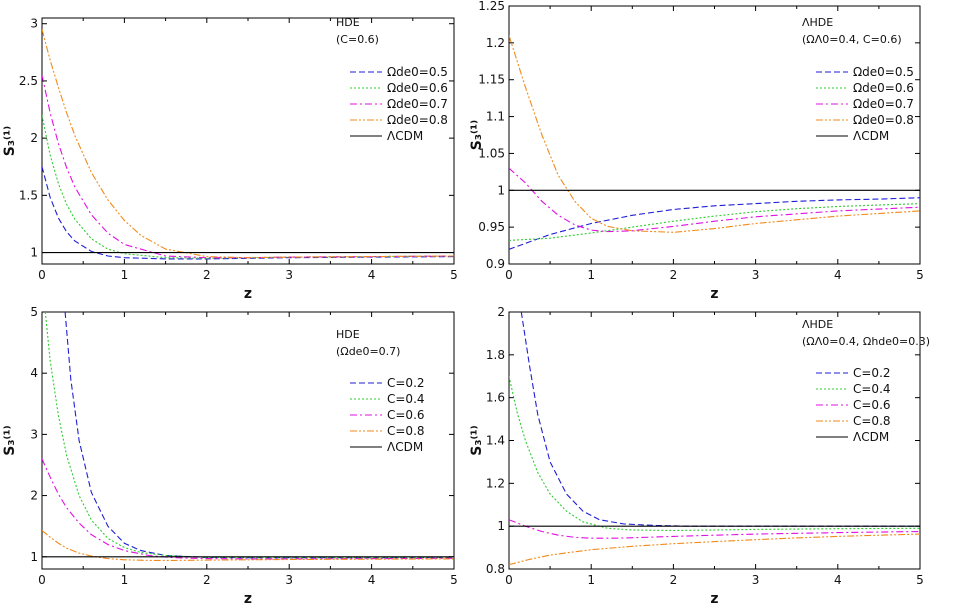 This screenshot has height=613, width=970. Describe the element at coordinates (368, 351) in the screenshot. I see `chart-annotation: (Ωde0=0.7)` at that location.